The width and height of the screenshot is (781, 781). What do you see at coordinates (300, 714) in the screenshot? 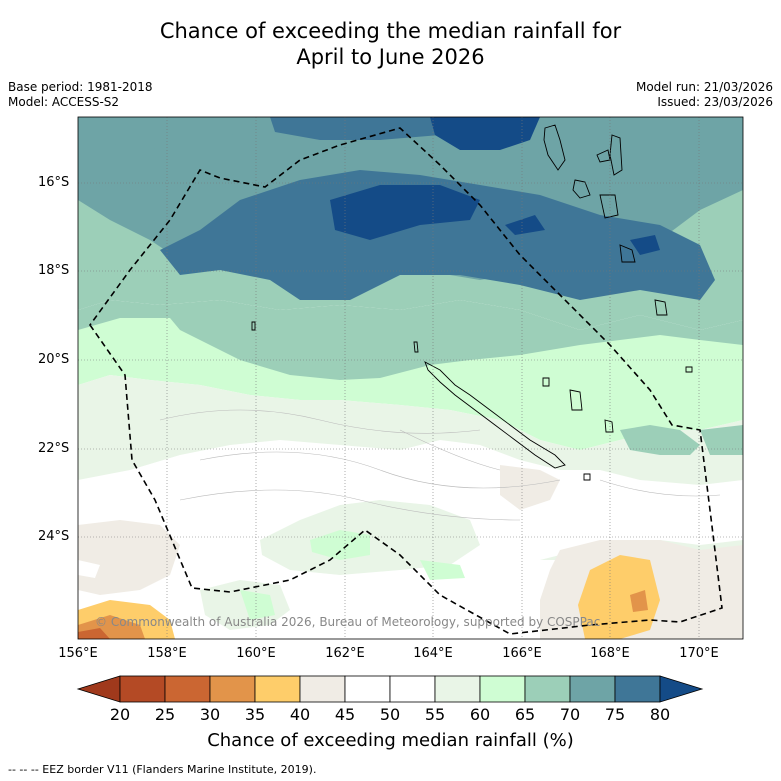
I see `colorbar-tick-label: 40` at bounding box center [300, 714].